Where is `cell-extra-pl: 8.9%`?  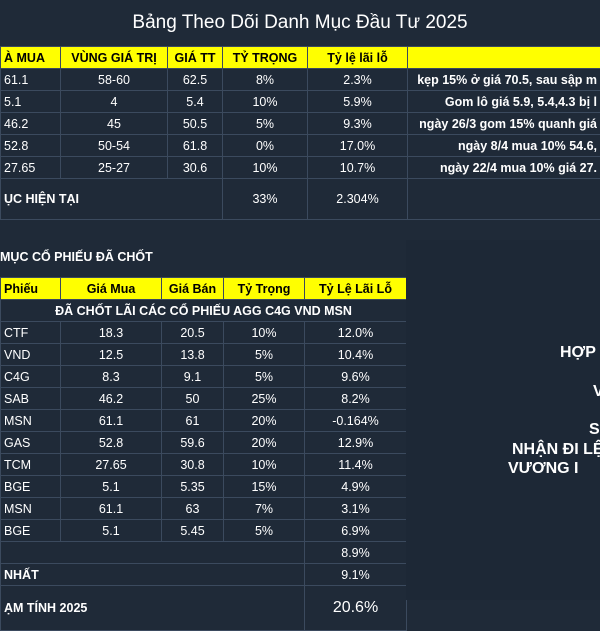
cell-extra-pl: 8.9% is located at coordinates (356, 553).